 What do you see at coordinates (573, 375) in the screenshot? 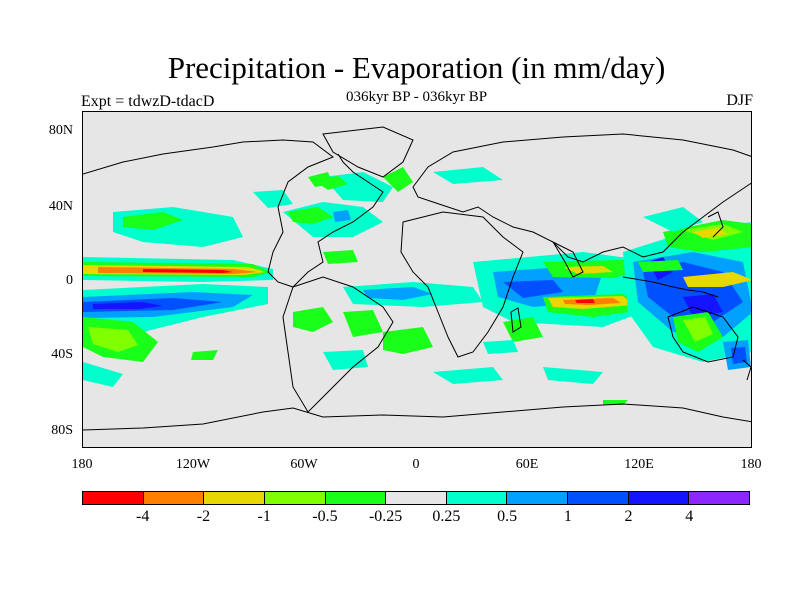
I see `south-ocean-cyan` at bounding box center [573, 375].